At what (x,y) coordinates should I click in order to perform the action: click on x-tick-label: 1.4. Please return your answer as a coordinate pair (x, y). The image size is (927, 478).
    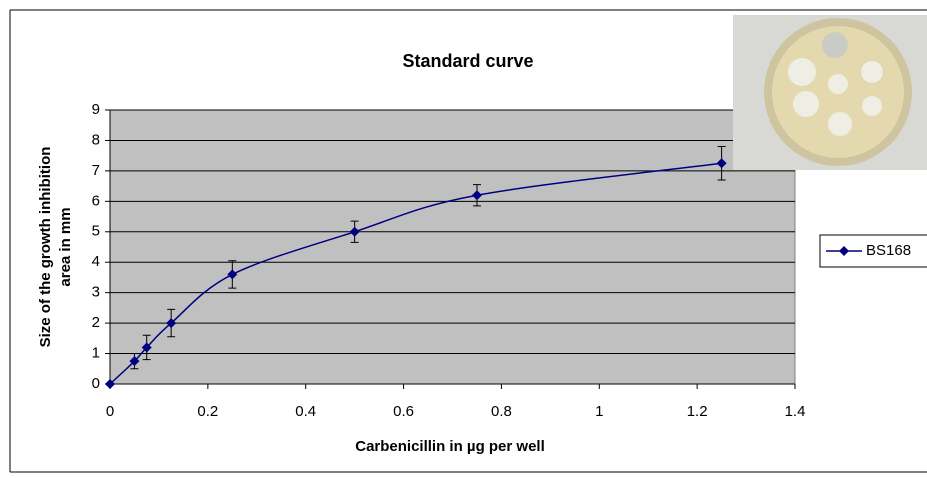
    Looking at the image, I should click on (795, 411).